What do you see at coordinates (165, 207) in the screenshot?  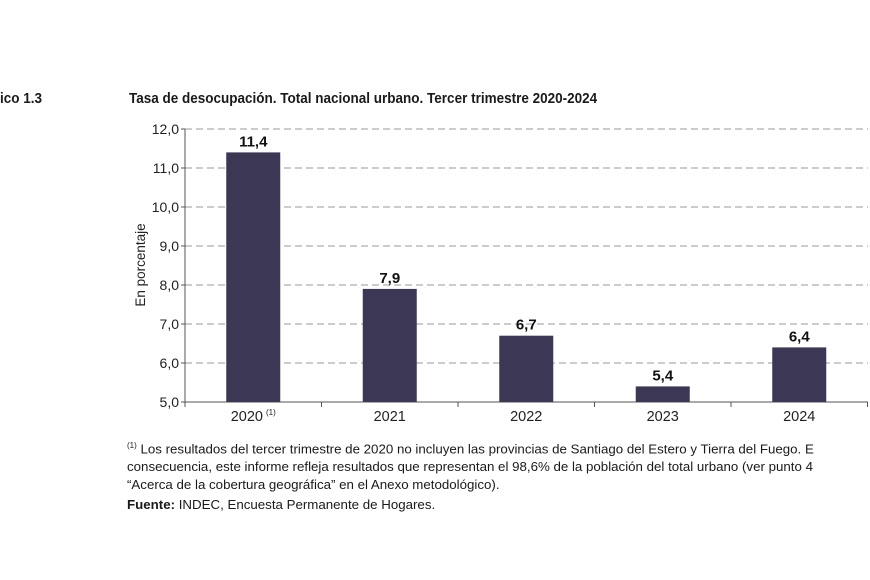 I see `y-tick-label: 10,0` at bounding box center [165, 207].